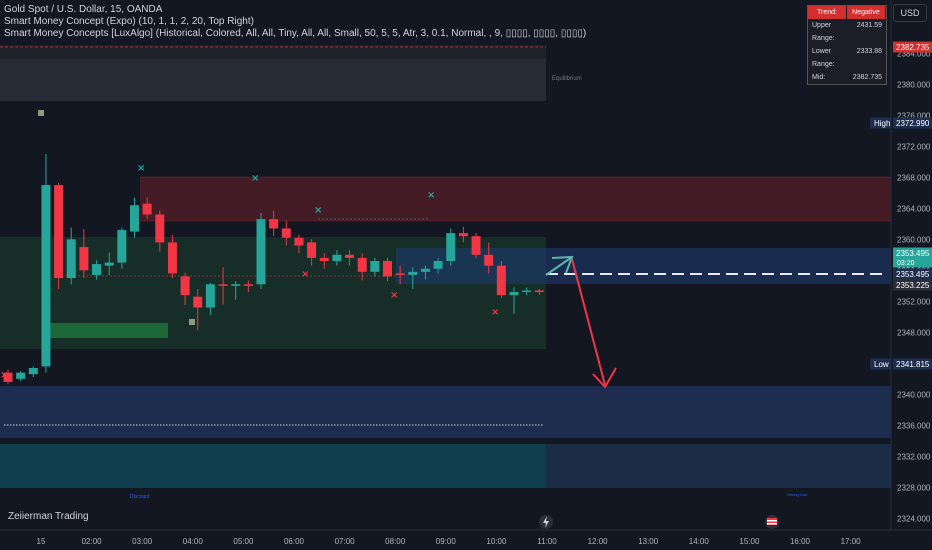 The width and height of the screenshot is (932, 550). What do you see at coordinates (847, 58) in the screenshot?
I see `trend-row-lower: Lower Range: 2333.88` at bounding box center [847, 58].